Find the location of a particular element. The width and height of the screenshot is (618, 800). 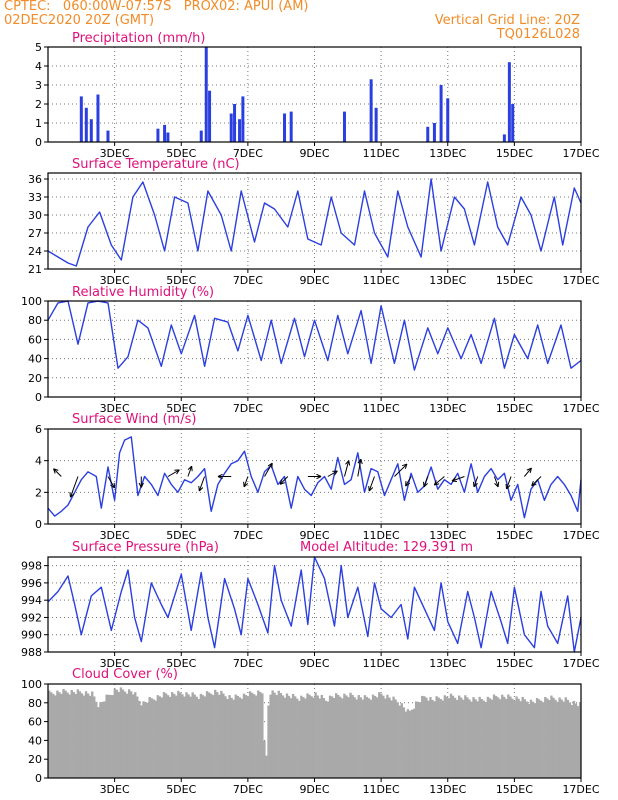

y-tick-label: 2 is located at coordinates (38, 492).